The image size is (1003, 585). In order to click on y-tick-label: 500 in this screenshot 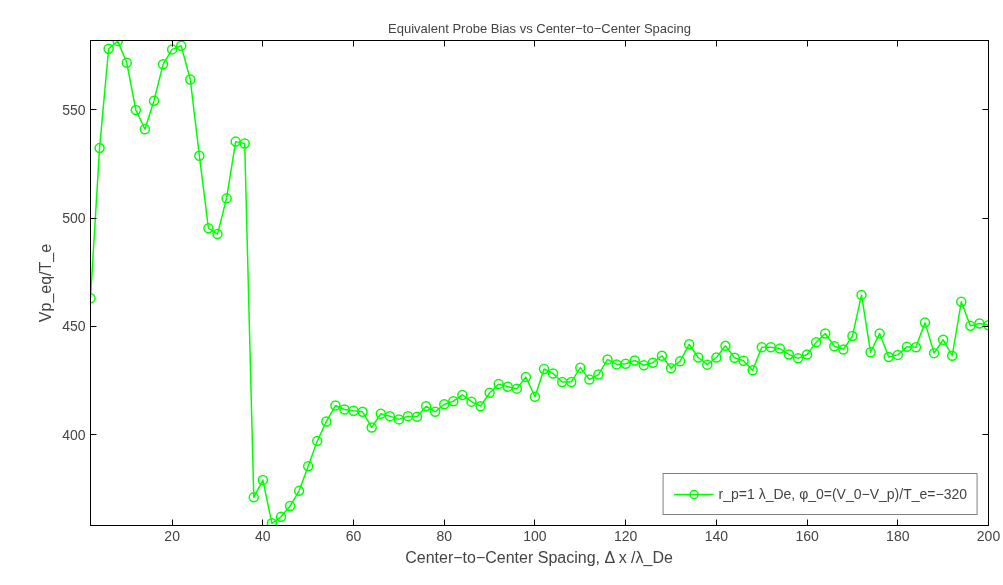, I will do `click(74, 218)`.